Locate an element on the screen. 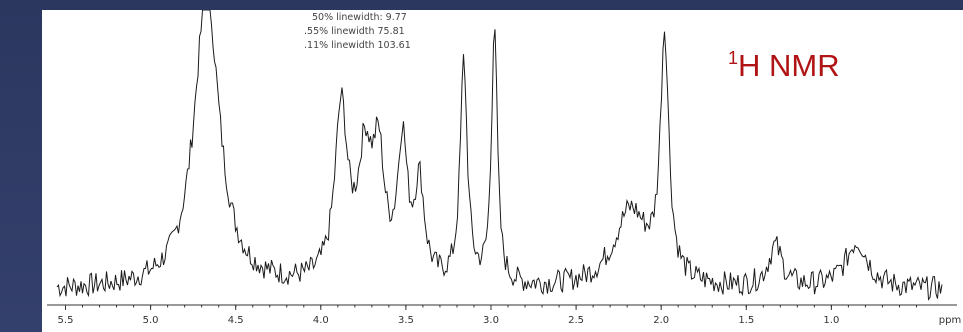 The width and height of the screenshot is (963, 332). x-tick-label: 2.5 is located at coordinates (576, 320).